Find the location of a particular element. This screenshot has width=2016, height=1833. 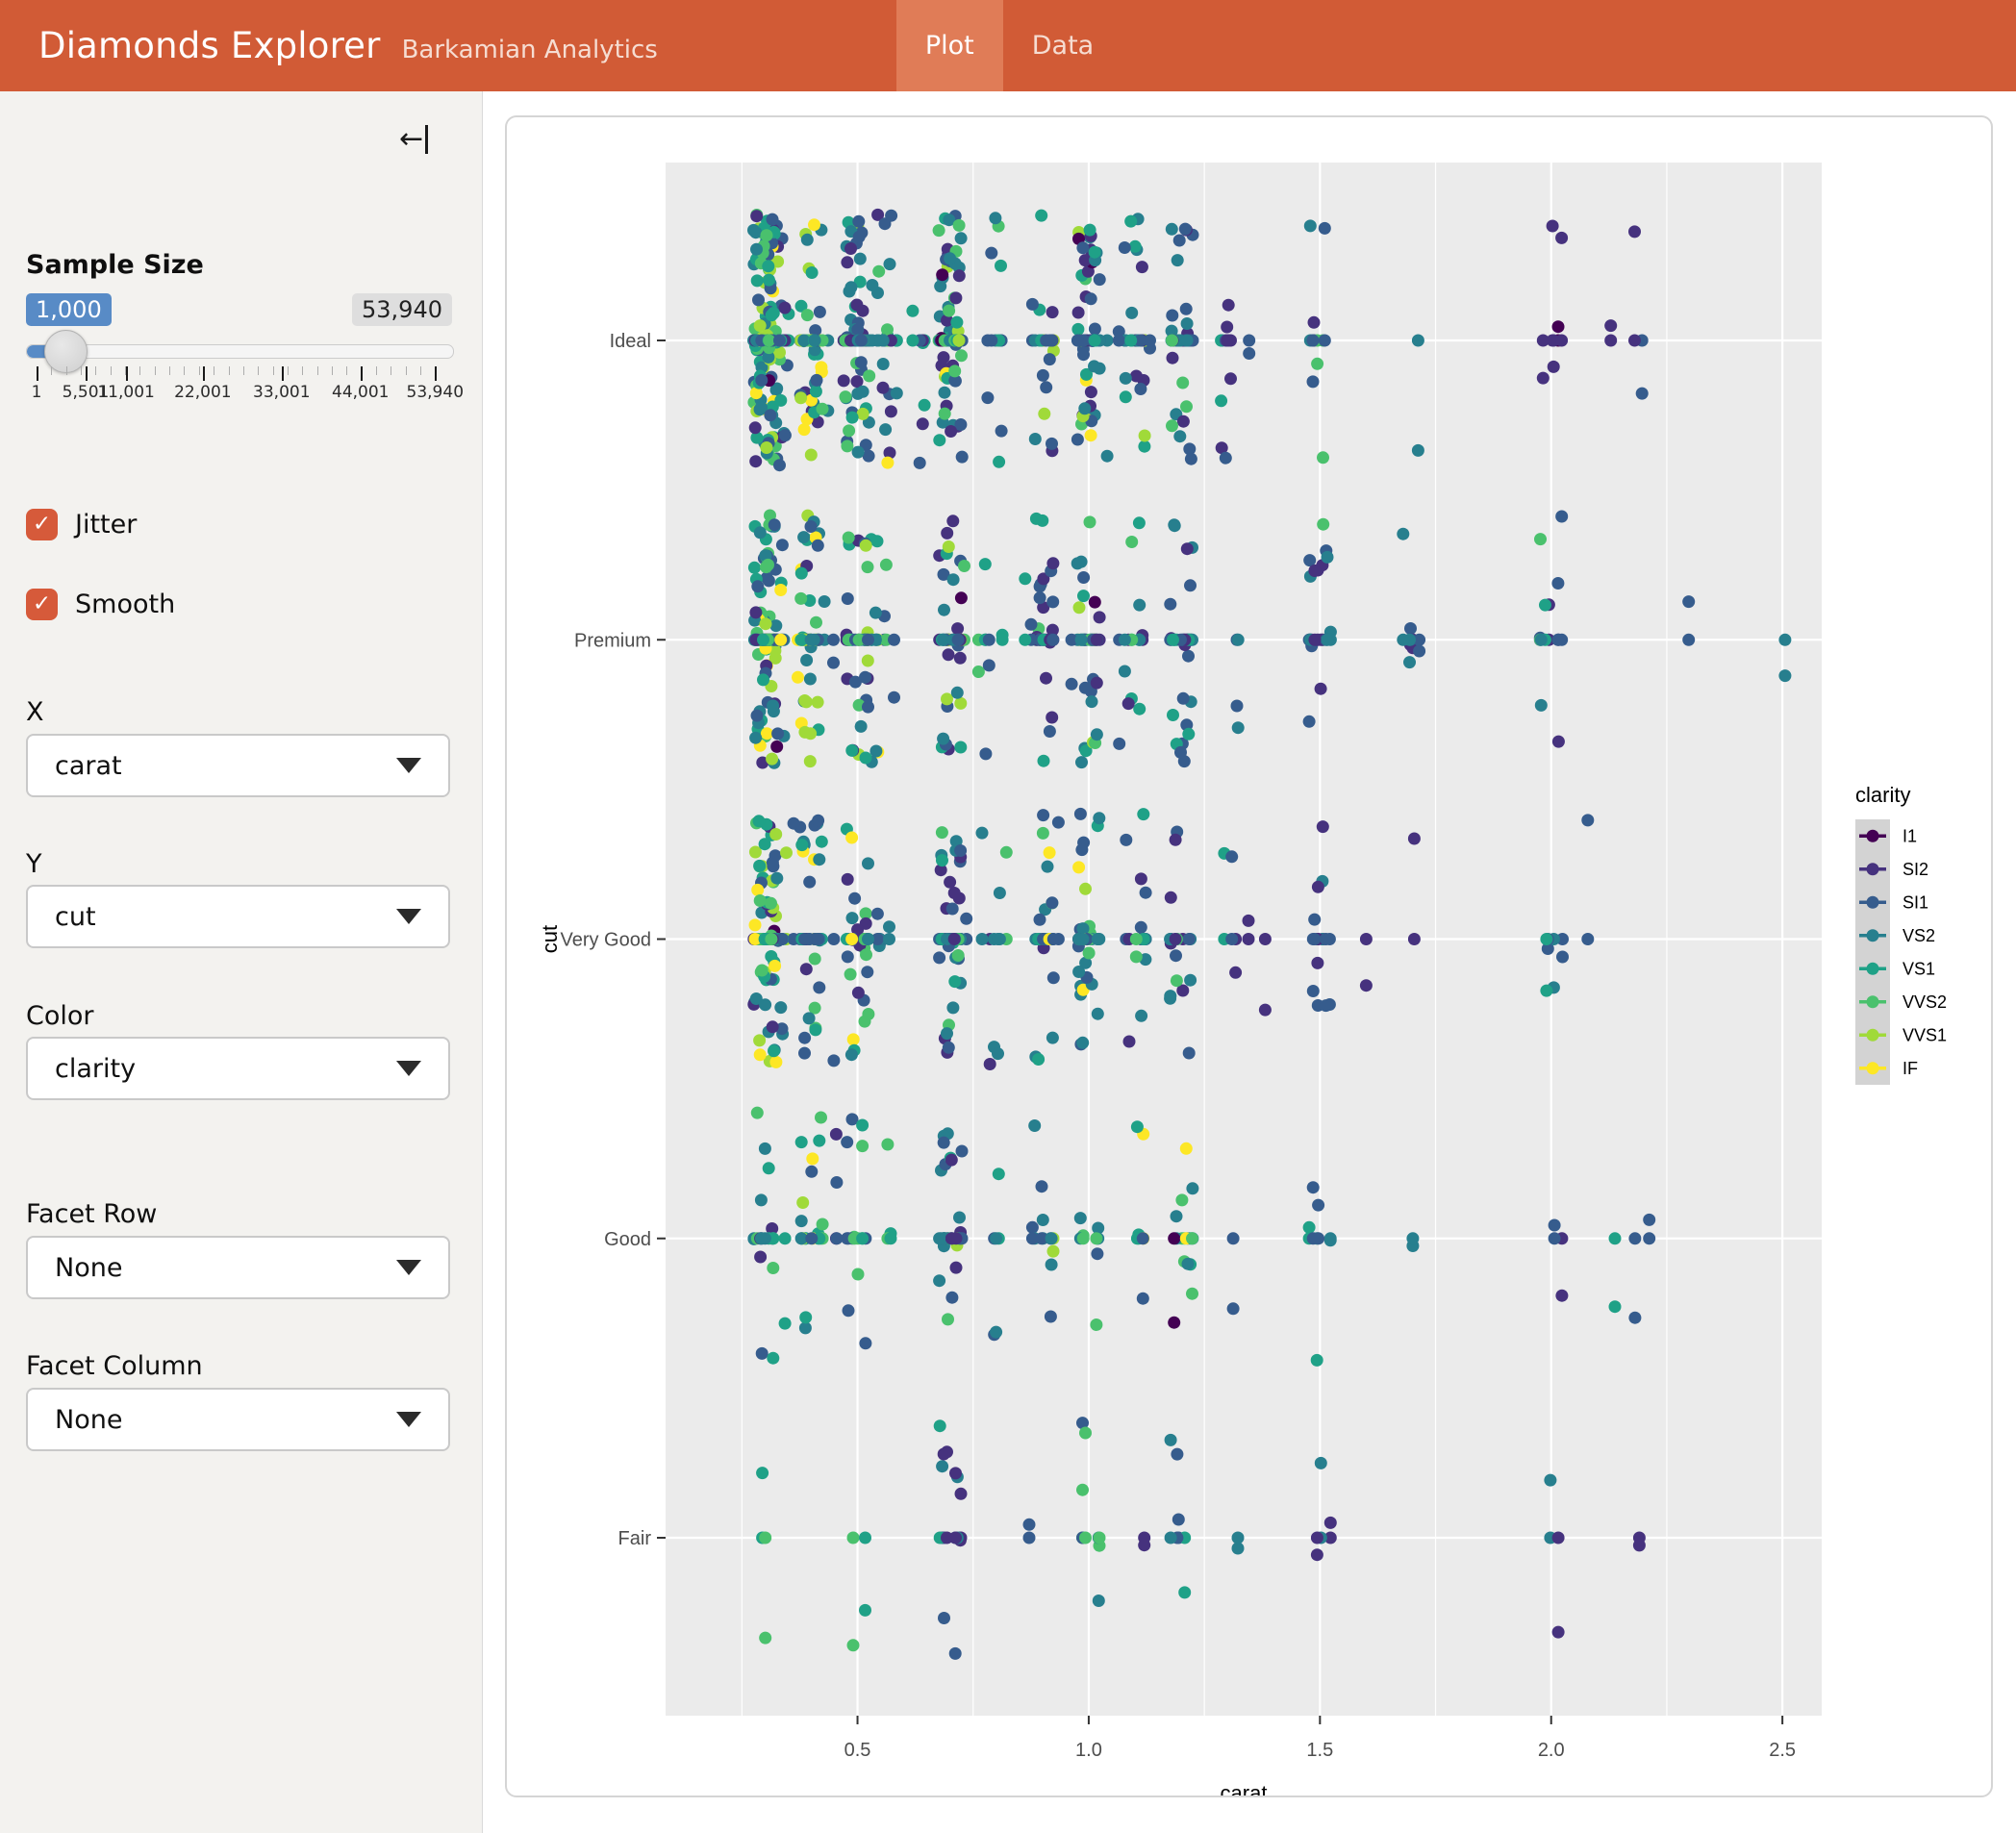

y-axis-title: cut is located at coordinates (550, 939).